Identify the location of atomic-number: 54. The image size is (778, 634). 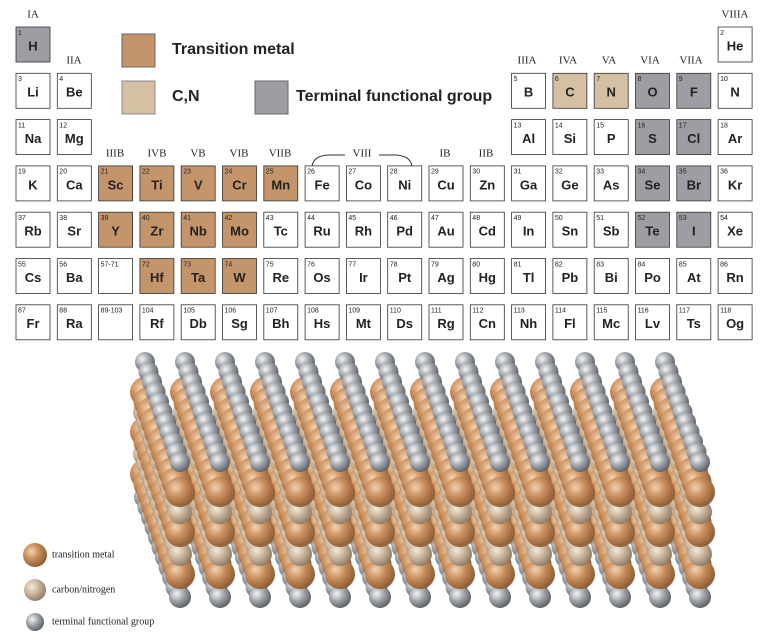
(724, 218).